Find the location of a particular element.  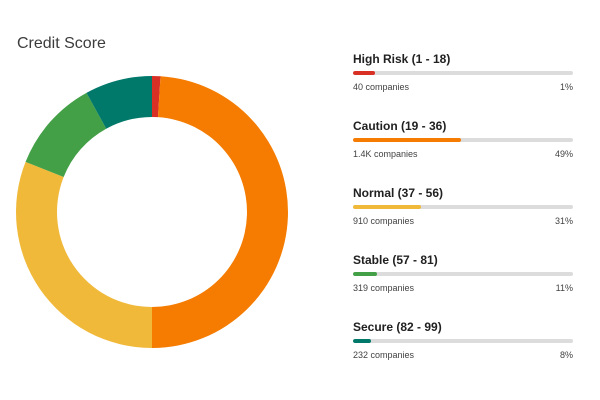

legend-meta: 910 companies 31% is located at coordinates (463, 221).